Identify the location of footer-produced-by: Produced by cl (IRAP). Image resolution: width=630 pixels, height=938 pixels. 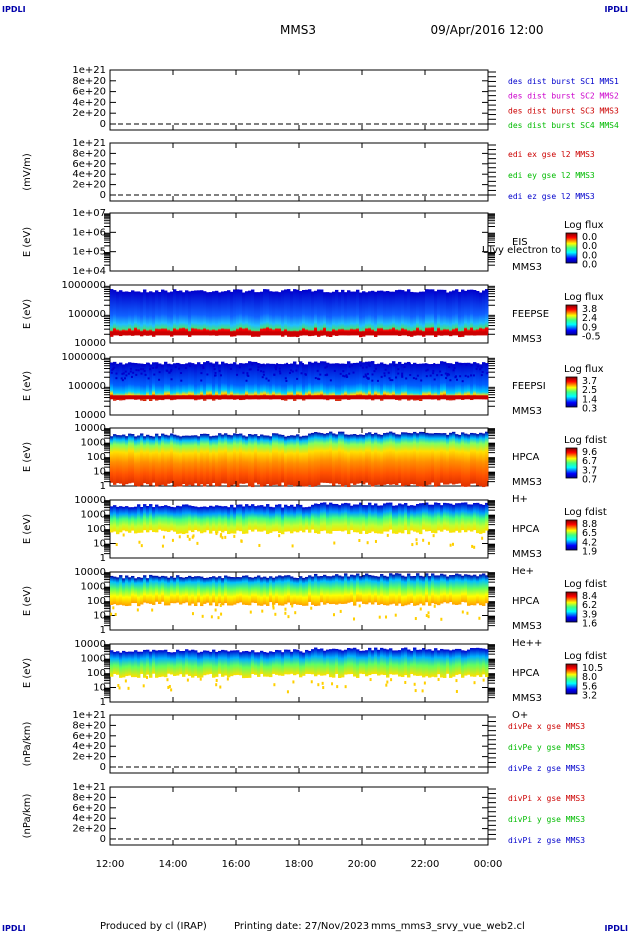
(153, 926).